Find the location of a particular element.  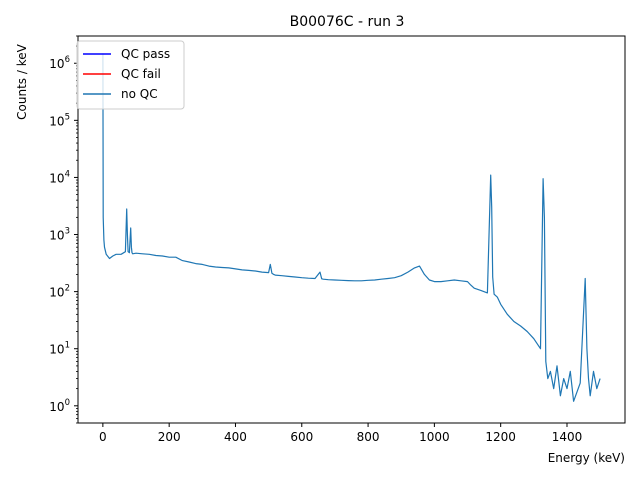

y-axis-label: Counts / keV is located at coordinates (22, 81).